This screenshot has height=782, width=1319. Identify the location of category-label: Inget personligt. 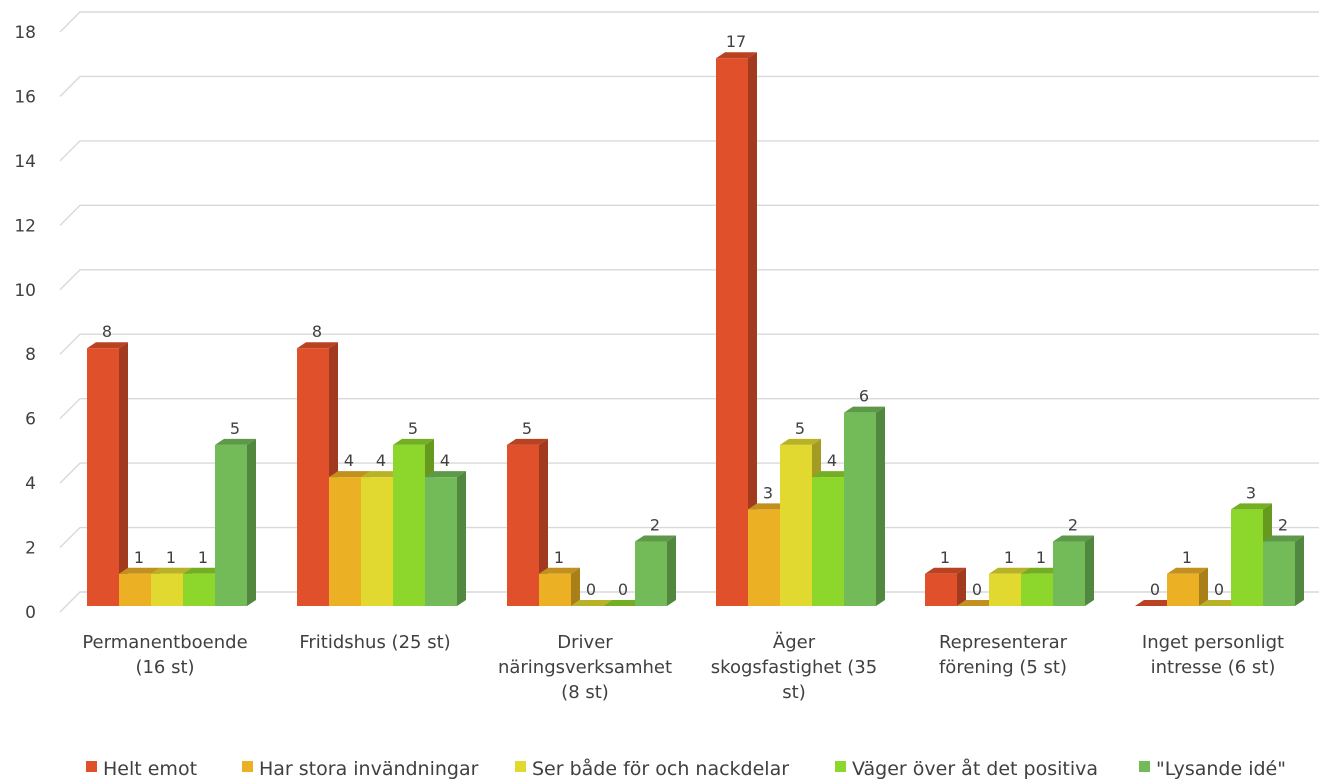
(1213, 642).